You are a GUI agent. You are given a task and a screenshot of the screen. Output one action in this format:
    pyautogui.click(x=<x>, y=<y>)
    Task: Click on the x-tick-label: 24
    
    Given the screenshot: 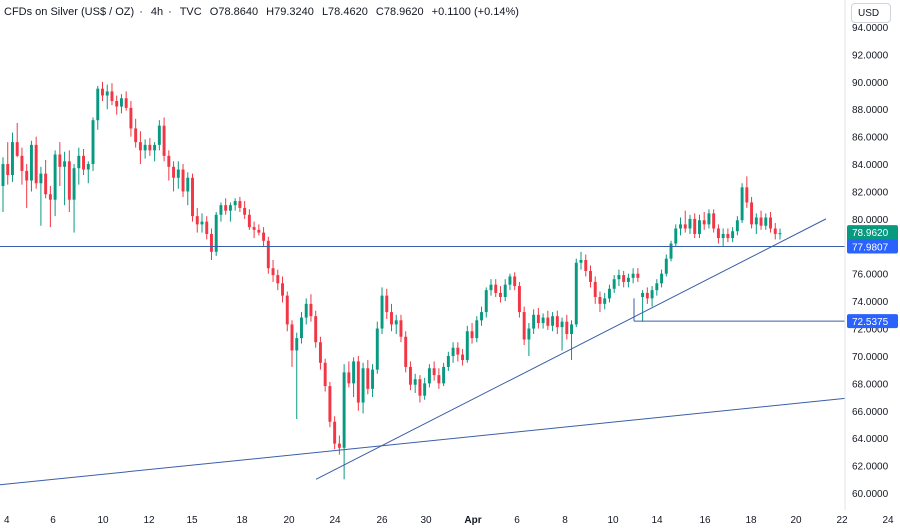 What is the action you would take?
    pyautogui.click(x=335, y=520)
    